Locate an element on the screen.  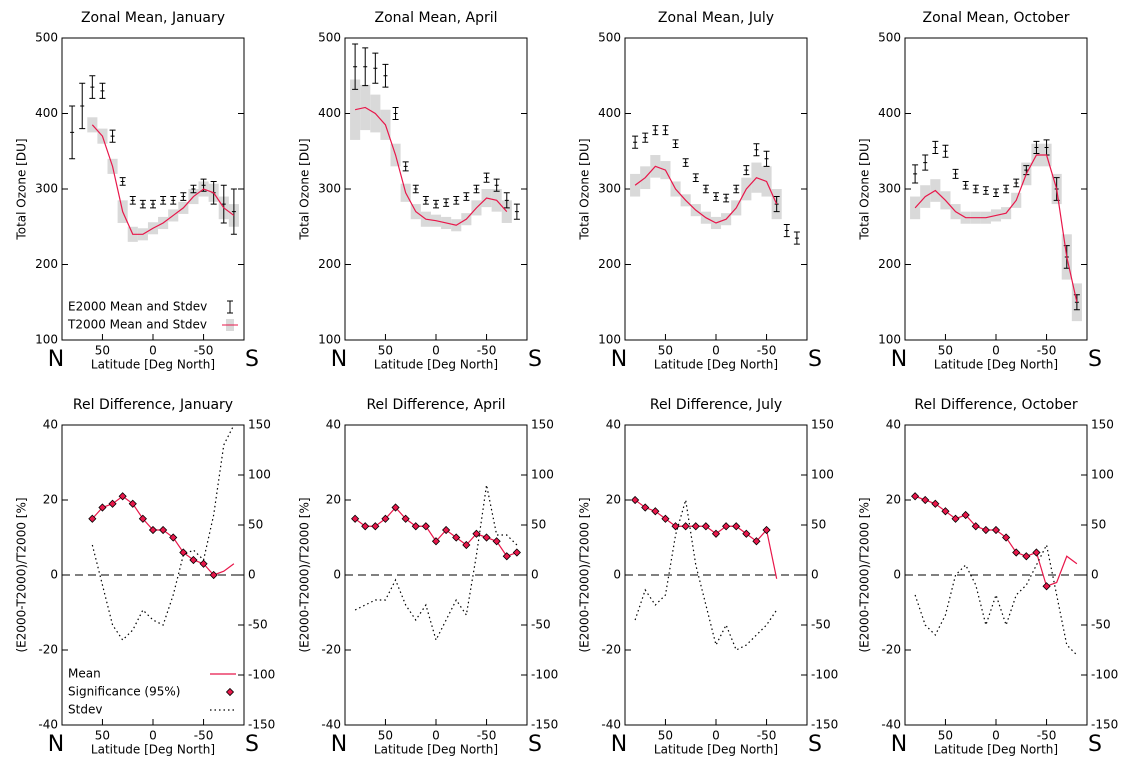
y-axis-label: (E2000-T2000)/T2000 [%] is located at coordinates (865, 574).